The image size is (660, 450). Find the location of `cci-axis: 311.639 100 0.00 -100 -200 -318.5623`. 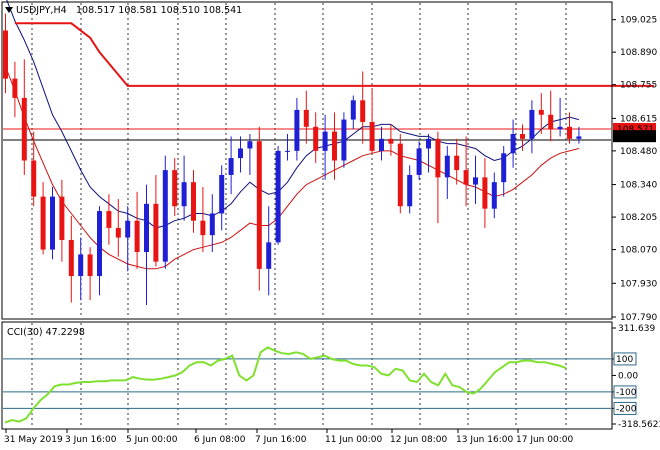

cci-axis: 311.639 100 0.00 -100 -200 -318.5623 is located at coordinates (636, 377).